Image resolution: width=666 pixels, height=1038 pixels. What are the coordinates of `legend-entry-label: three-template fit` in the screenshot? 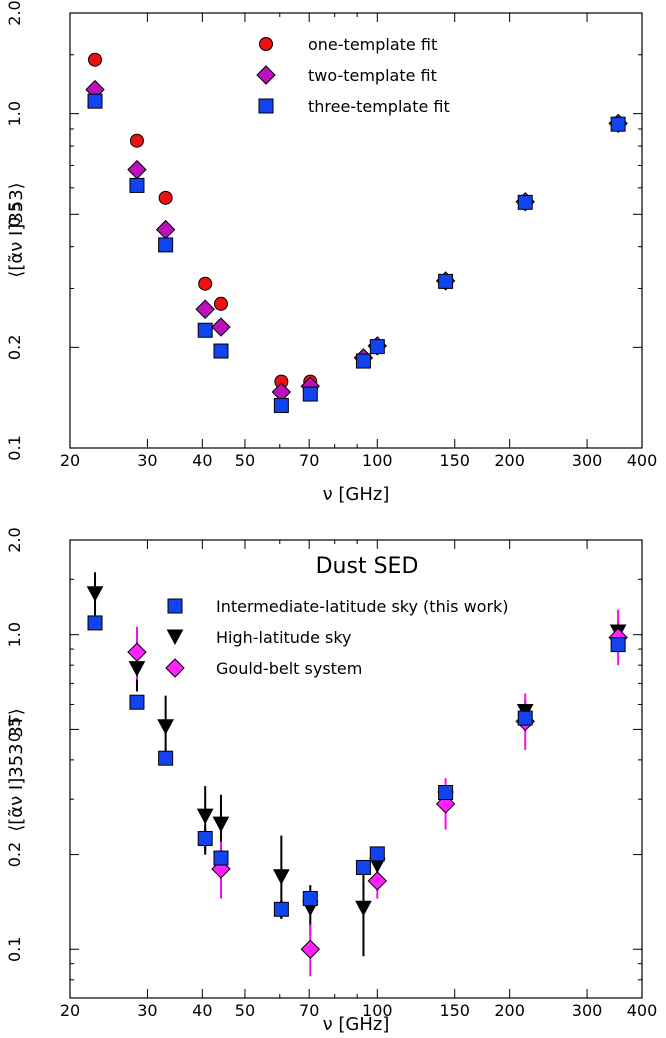 It's located at (379, 106).